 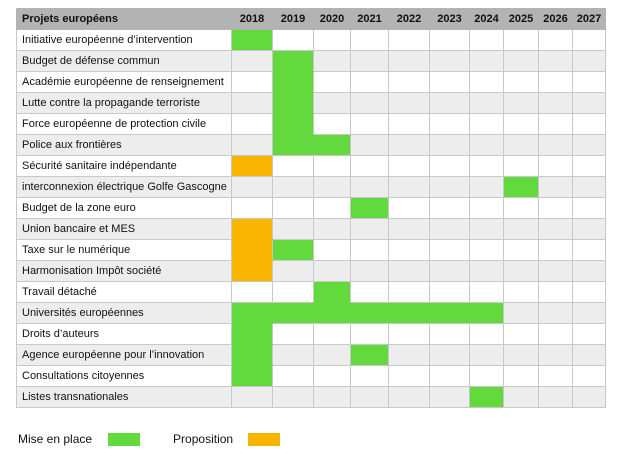 What do you see at coordinates (124, 166) in the screenshot?
I see `project-name: Sécurité sanitaire indépendante` at bounding box center [124, 166].